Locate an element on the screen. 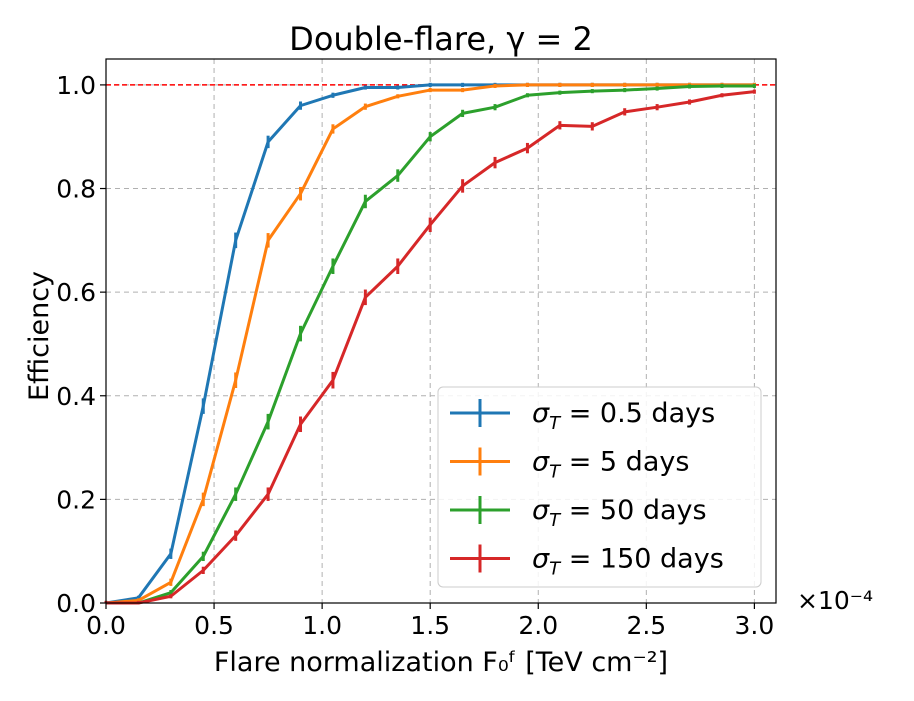 The width and height of the screenshot is (914, 701). y-tick-label: 0.6 is located at coordinates (76, 292).